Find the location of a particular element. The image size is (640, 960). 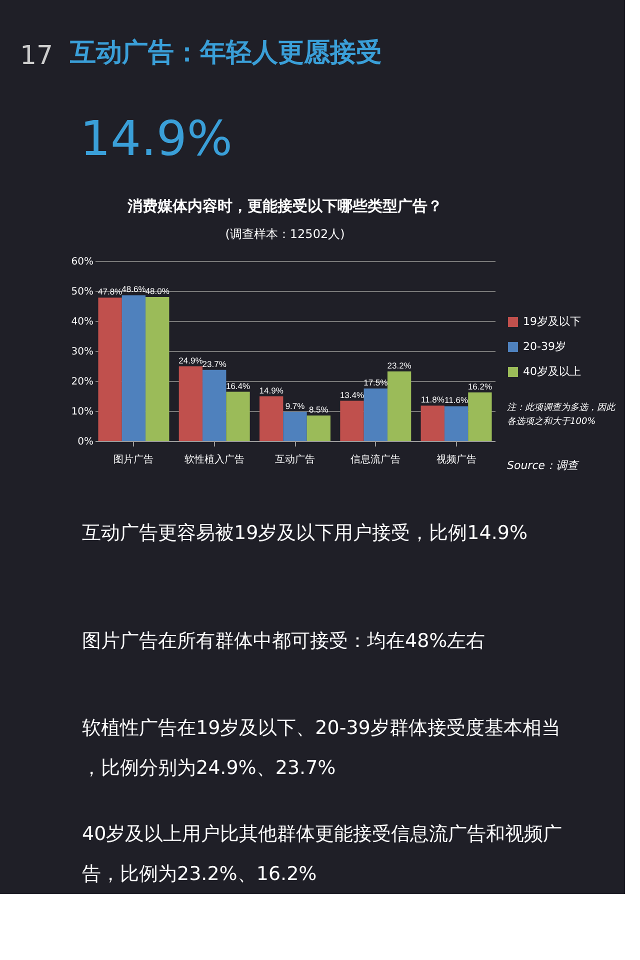

text: 13.4% is located at coordinates (352, 395).